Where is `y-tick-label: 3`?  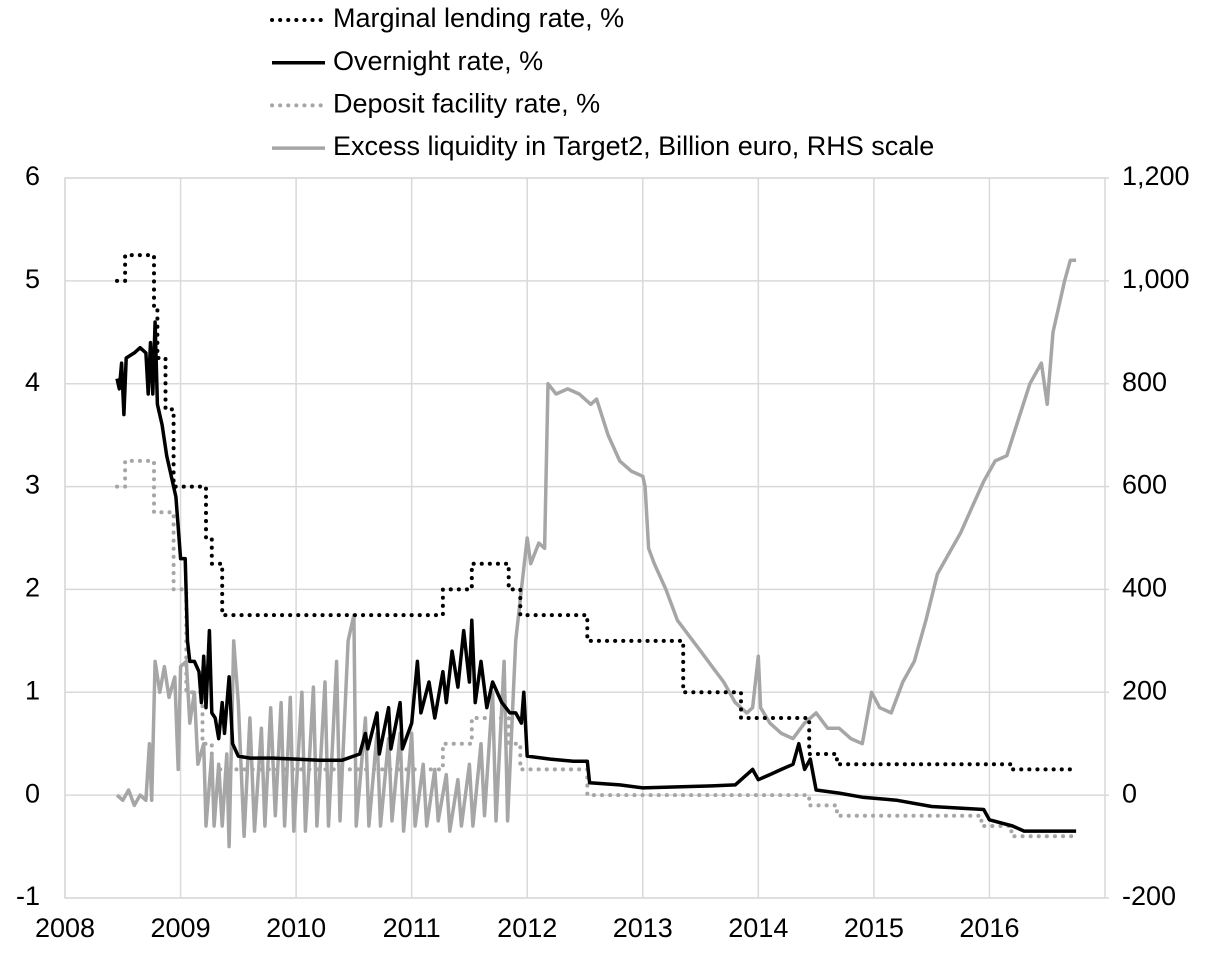 y-tick-label: 3 is located at coordinates (32, 485).